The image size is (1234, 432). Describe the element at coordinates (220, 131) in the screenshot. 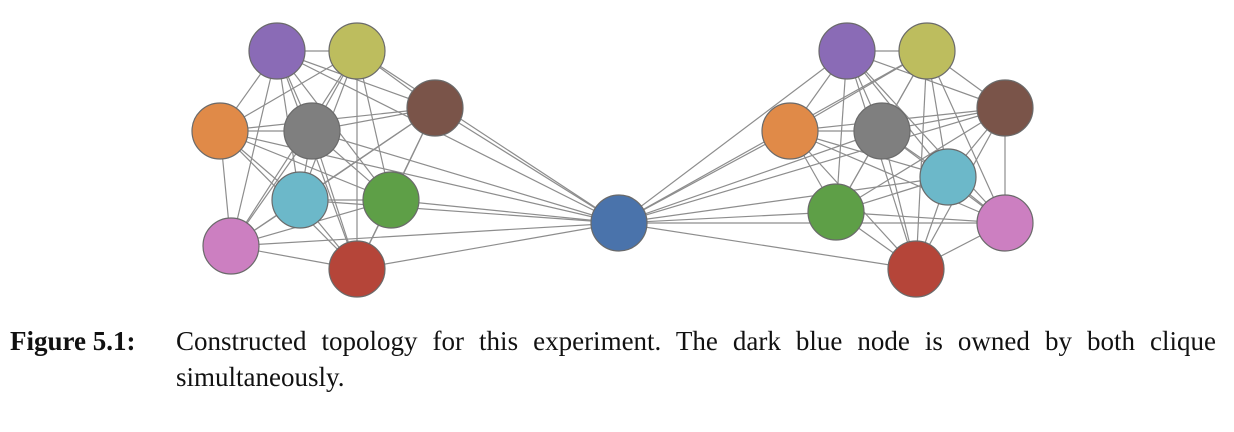

I see `node-L-orange` at that location.